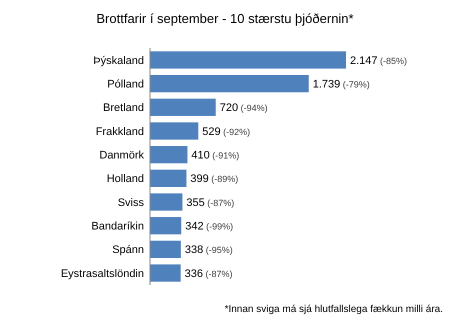  Describe the element at coordinates (121, 156) in the screenshot. I see `y-tick-label: Danmörk` at that location.